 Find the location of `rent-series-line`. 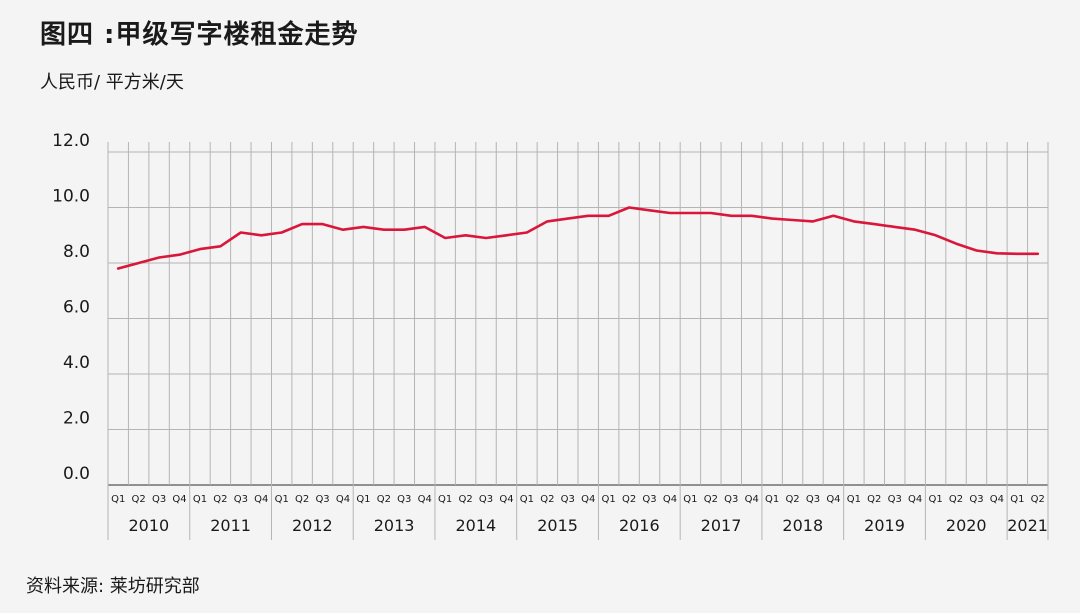

rent-series-line is located at coordinates (578, 238).